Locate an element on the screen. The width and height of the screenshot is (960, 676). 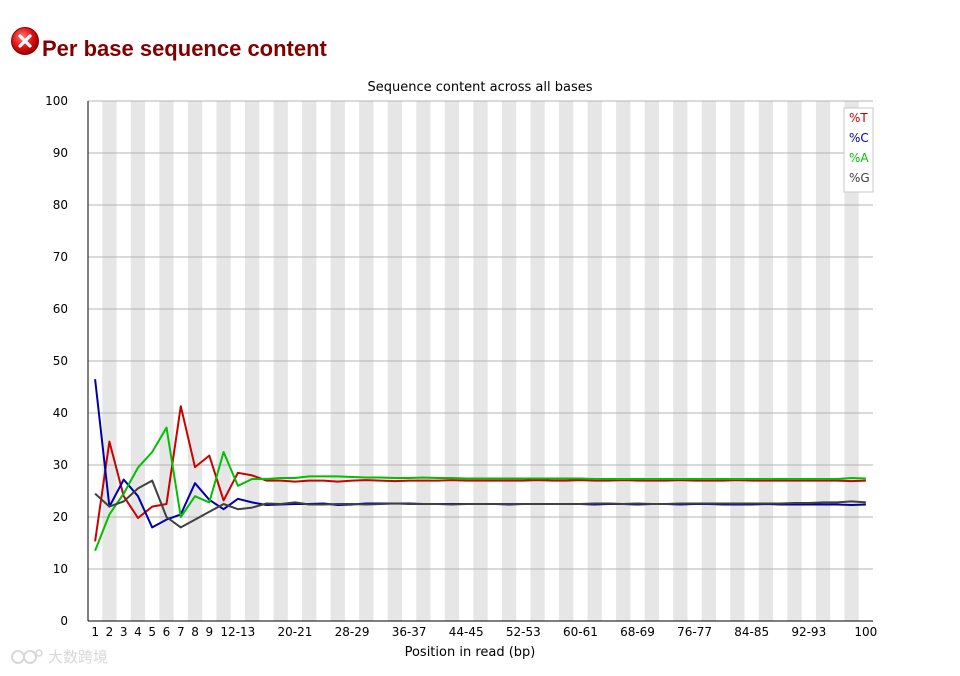
legend-entry-pct-G: %G is located at coordinates (859, 178).